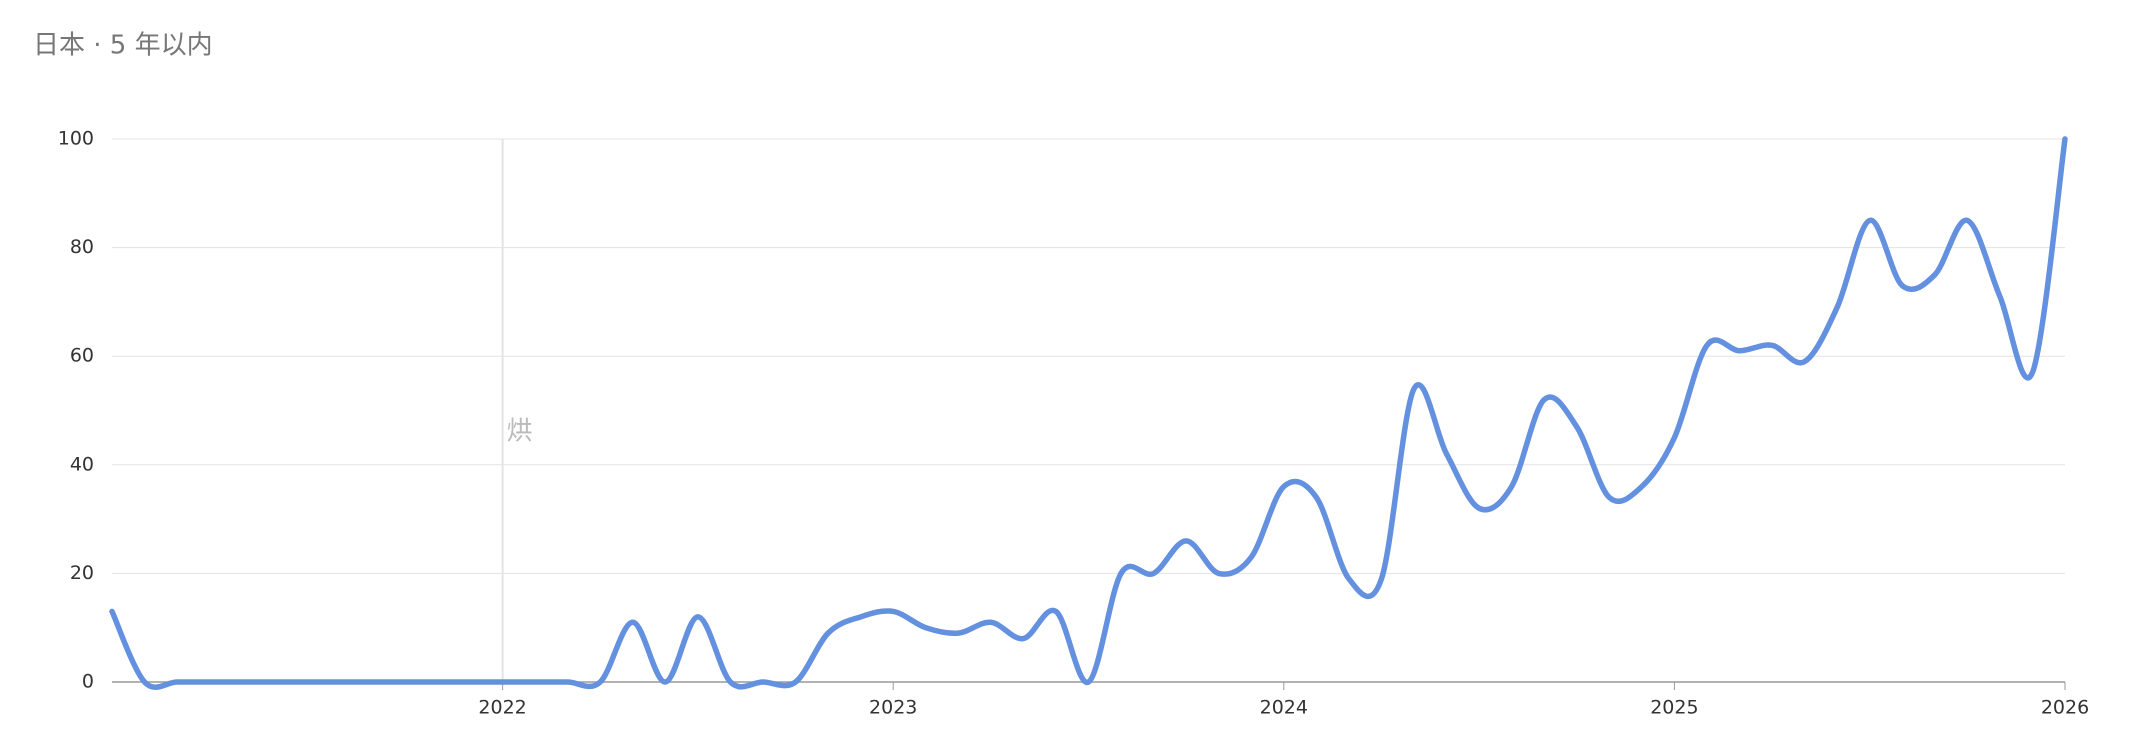  What do you see at coordinates (520, 432) in the screenshot?
I see `annotation: 烘` at bounding box center [520, 432].